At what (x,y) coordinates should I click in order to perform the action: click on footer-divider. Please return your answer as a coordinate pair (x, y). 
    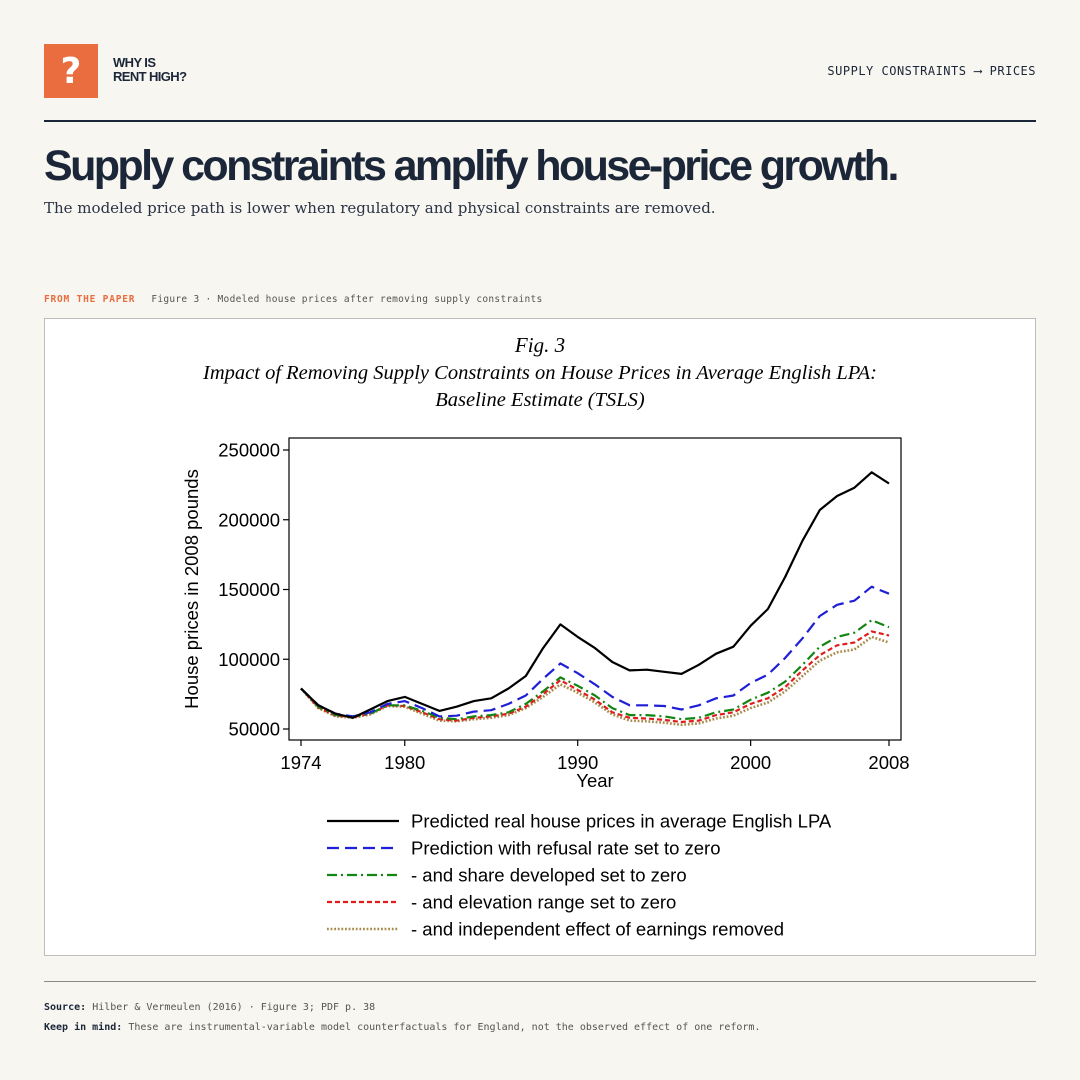
    Looking at the image, I should click on (540, 981).